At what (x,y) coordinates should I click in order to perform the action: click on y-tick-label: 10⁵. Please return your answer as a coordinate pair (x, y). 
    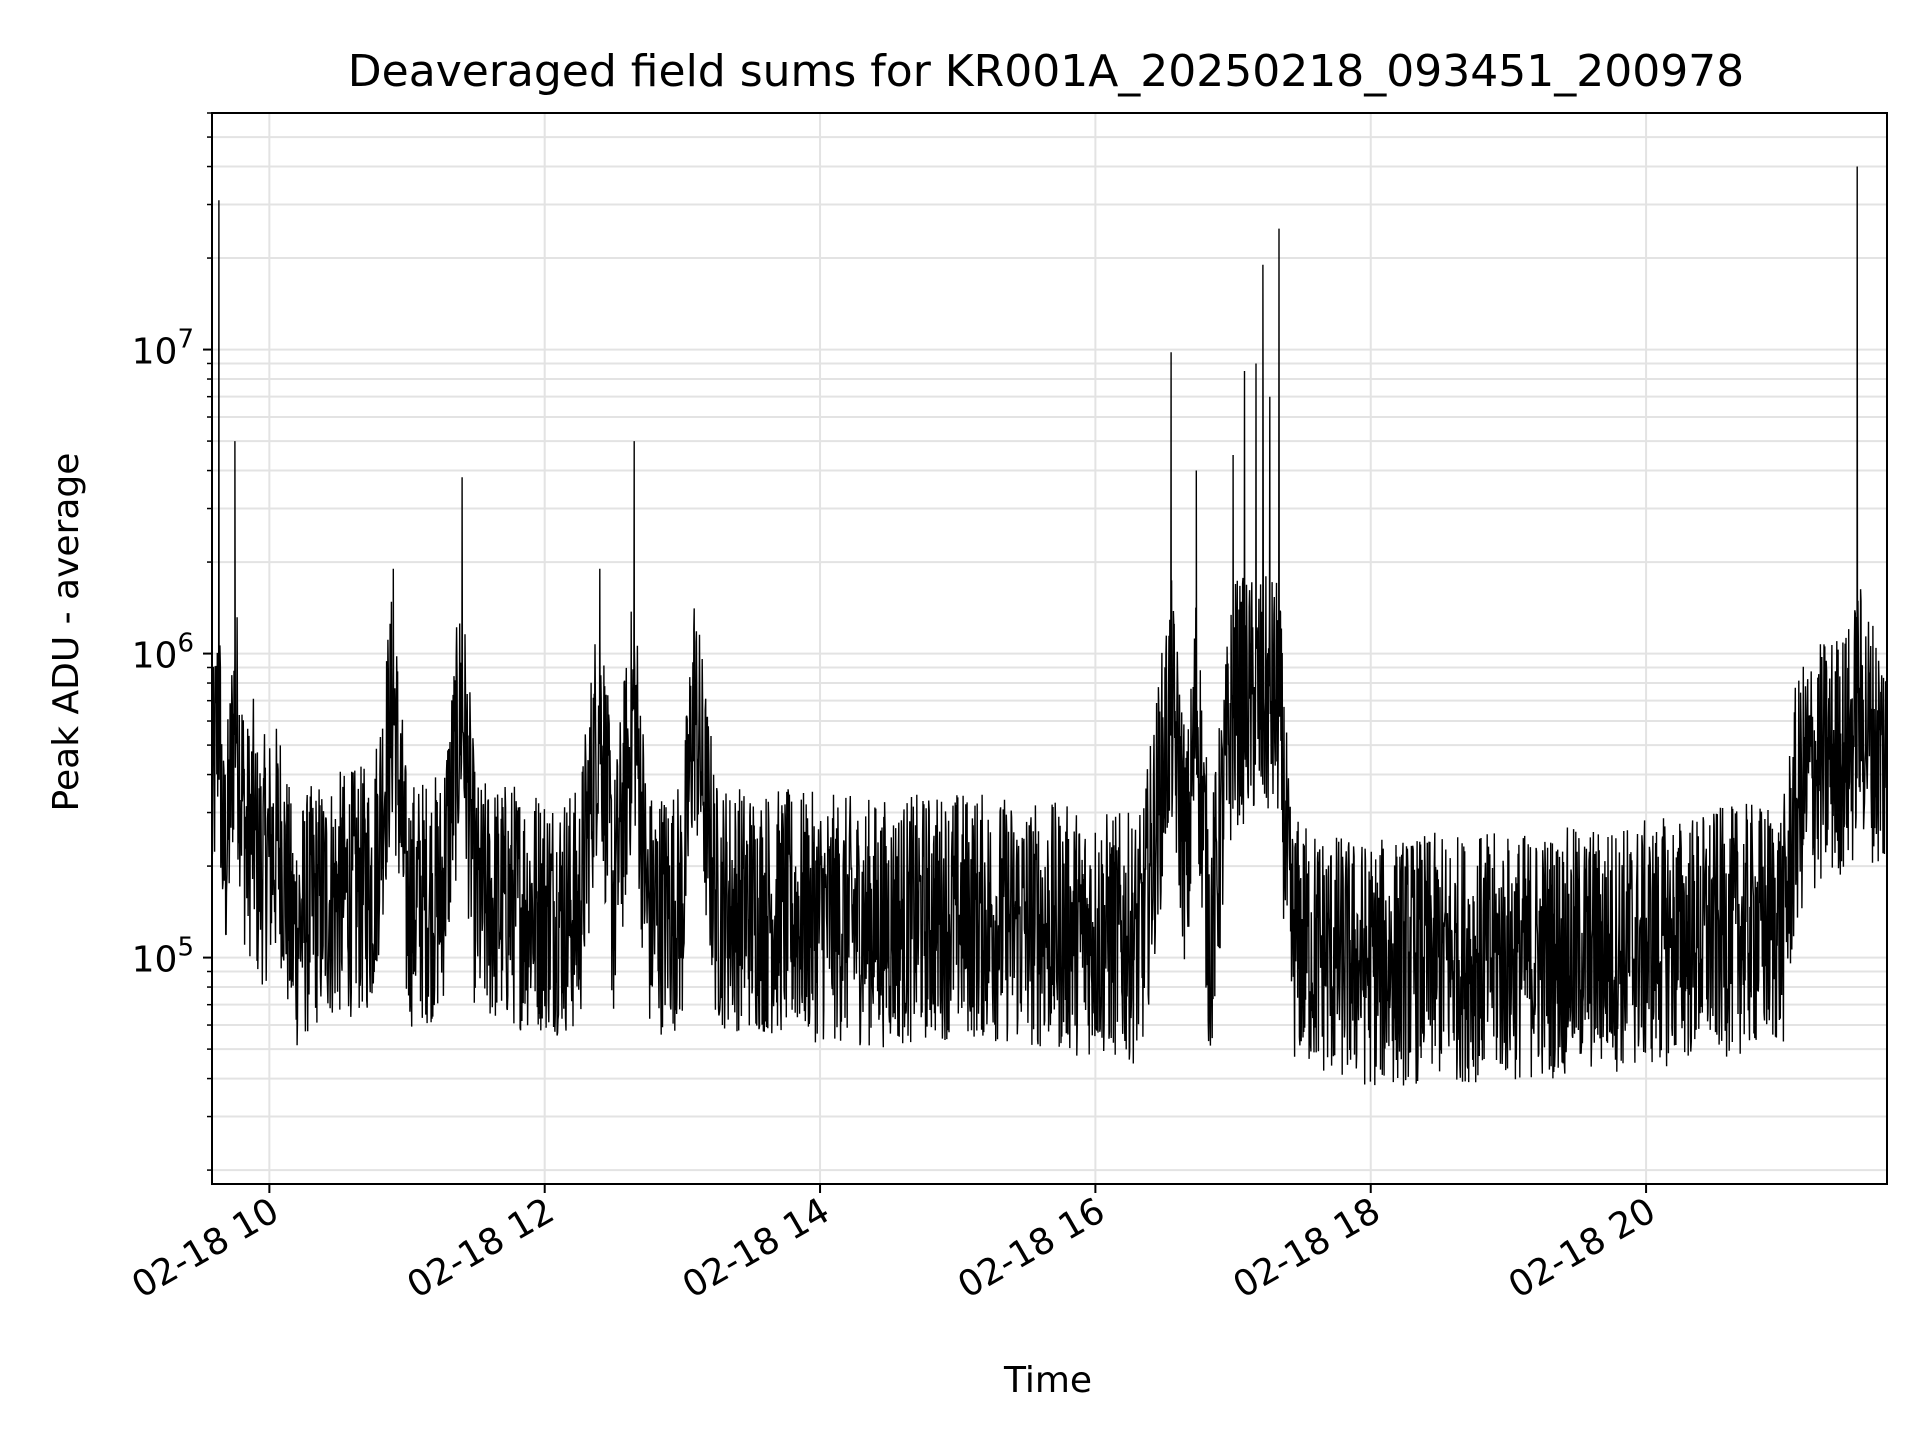
    Looking at the image, I should click on (163, 957).